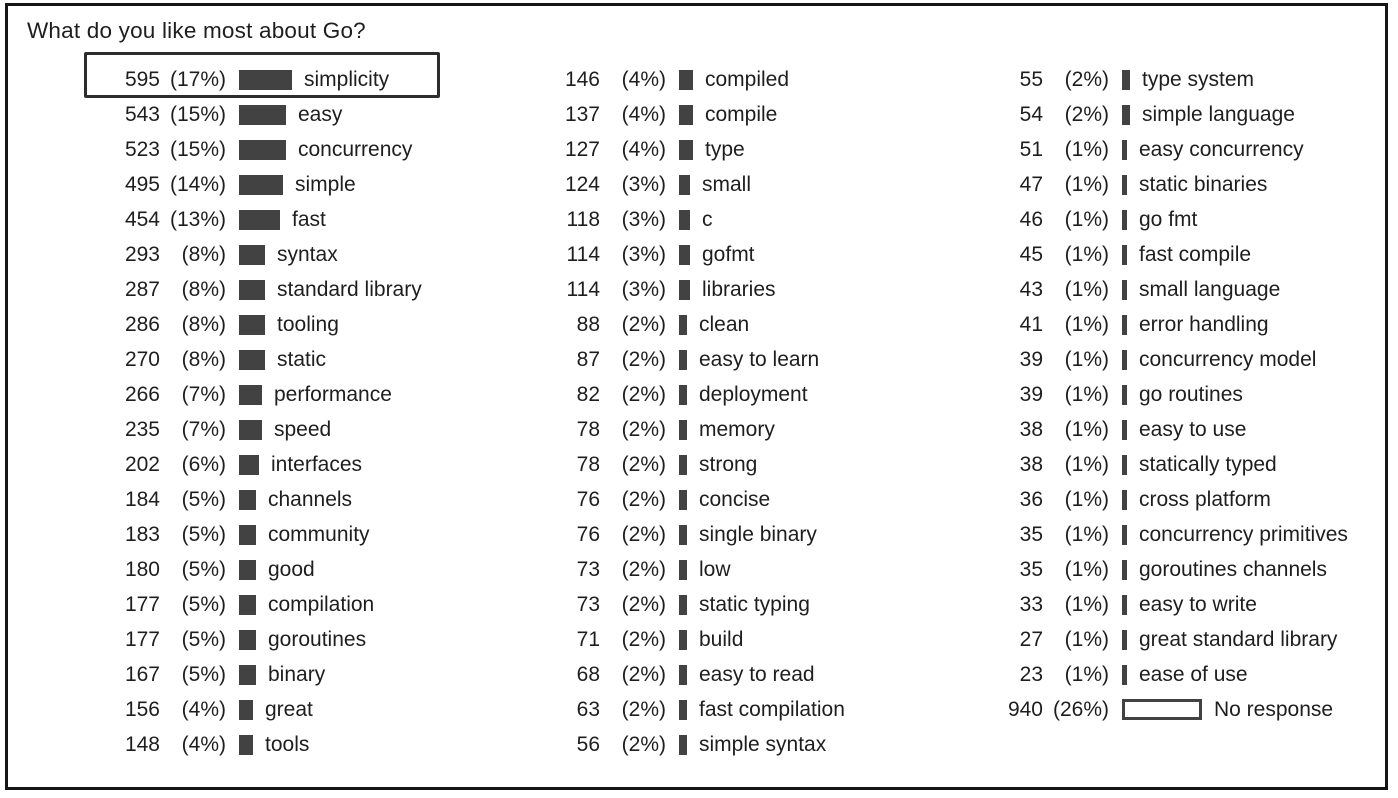 This screenshot has width=1398, height=798. What do you see at coordinates (319, 534) in the screenshot?
I see `category-label: community` at bounding box center [319, 534].